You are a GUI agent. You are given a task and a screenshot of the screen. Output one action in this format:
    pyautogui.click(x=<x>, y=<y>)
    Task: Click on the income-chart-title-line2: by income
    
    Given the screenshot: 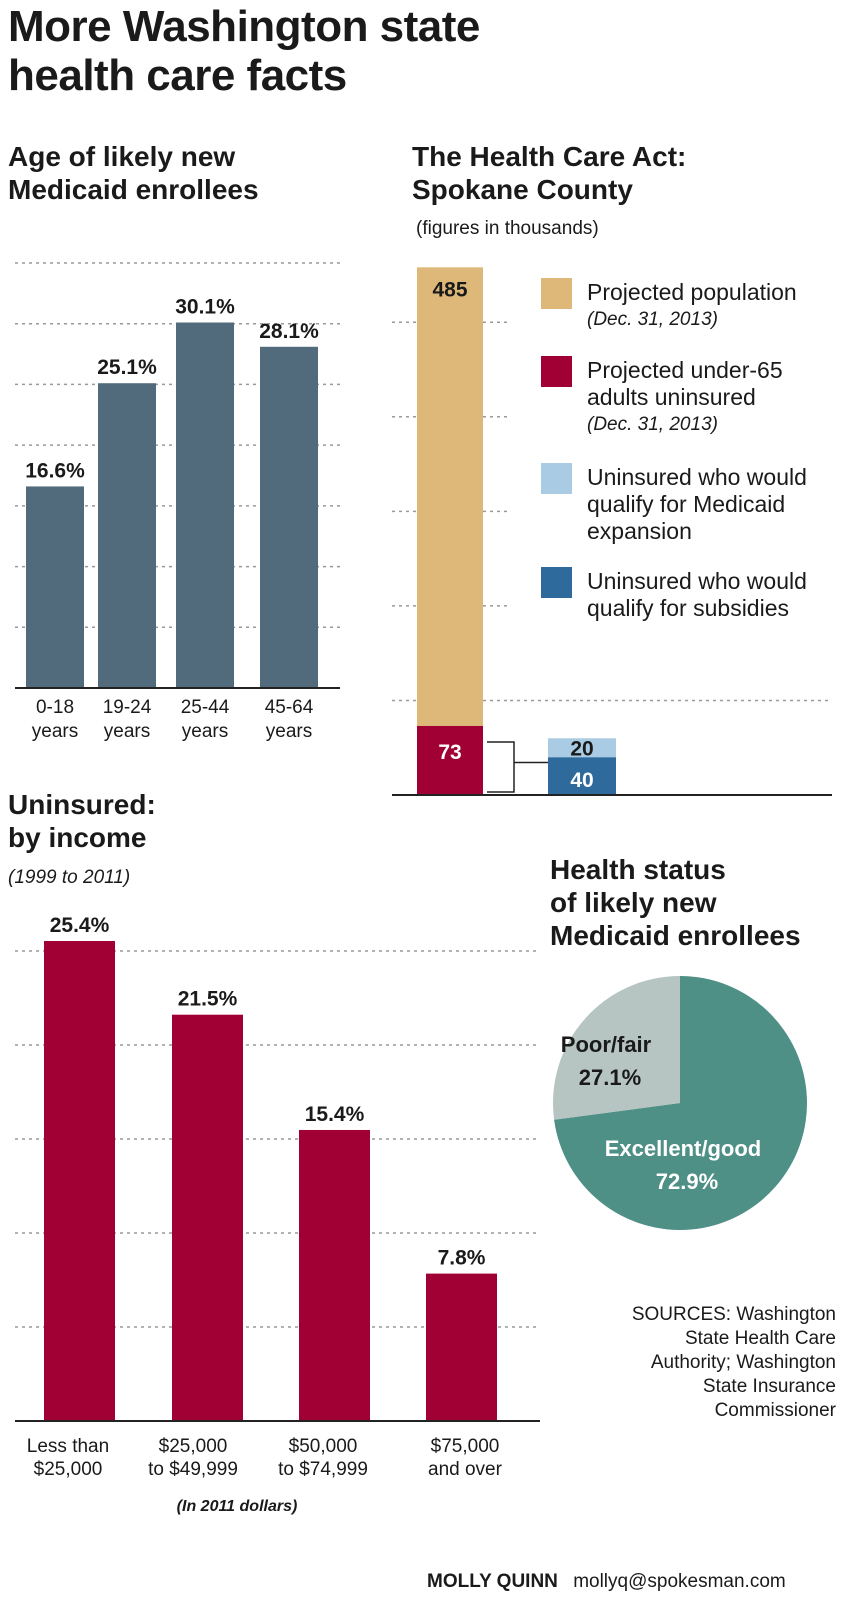 What is the action you would take?
    pyautogui.click(x=77, y=837)
    